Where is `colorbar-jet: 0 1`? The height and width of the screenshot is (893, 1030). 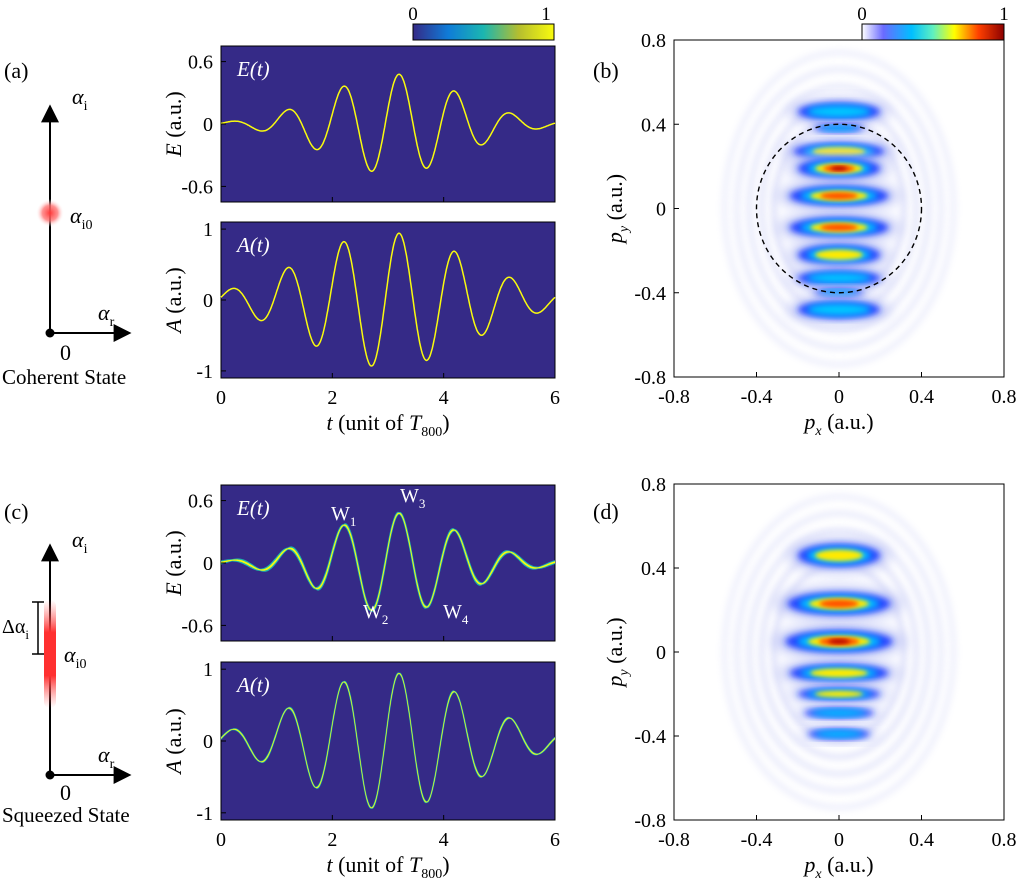
colorbar-jet: 0 1 is located at coordinates (933, 22).